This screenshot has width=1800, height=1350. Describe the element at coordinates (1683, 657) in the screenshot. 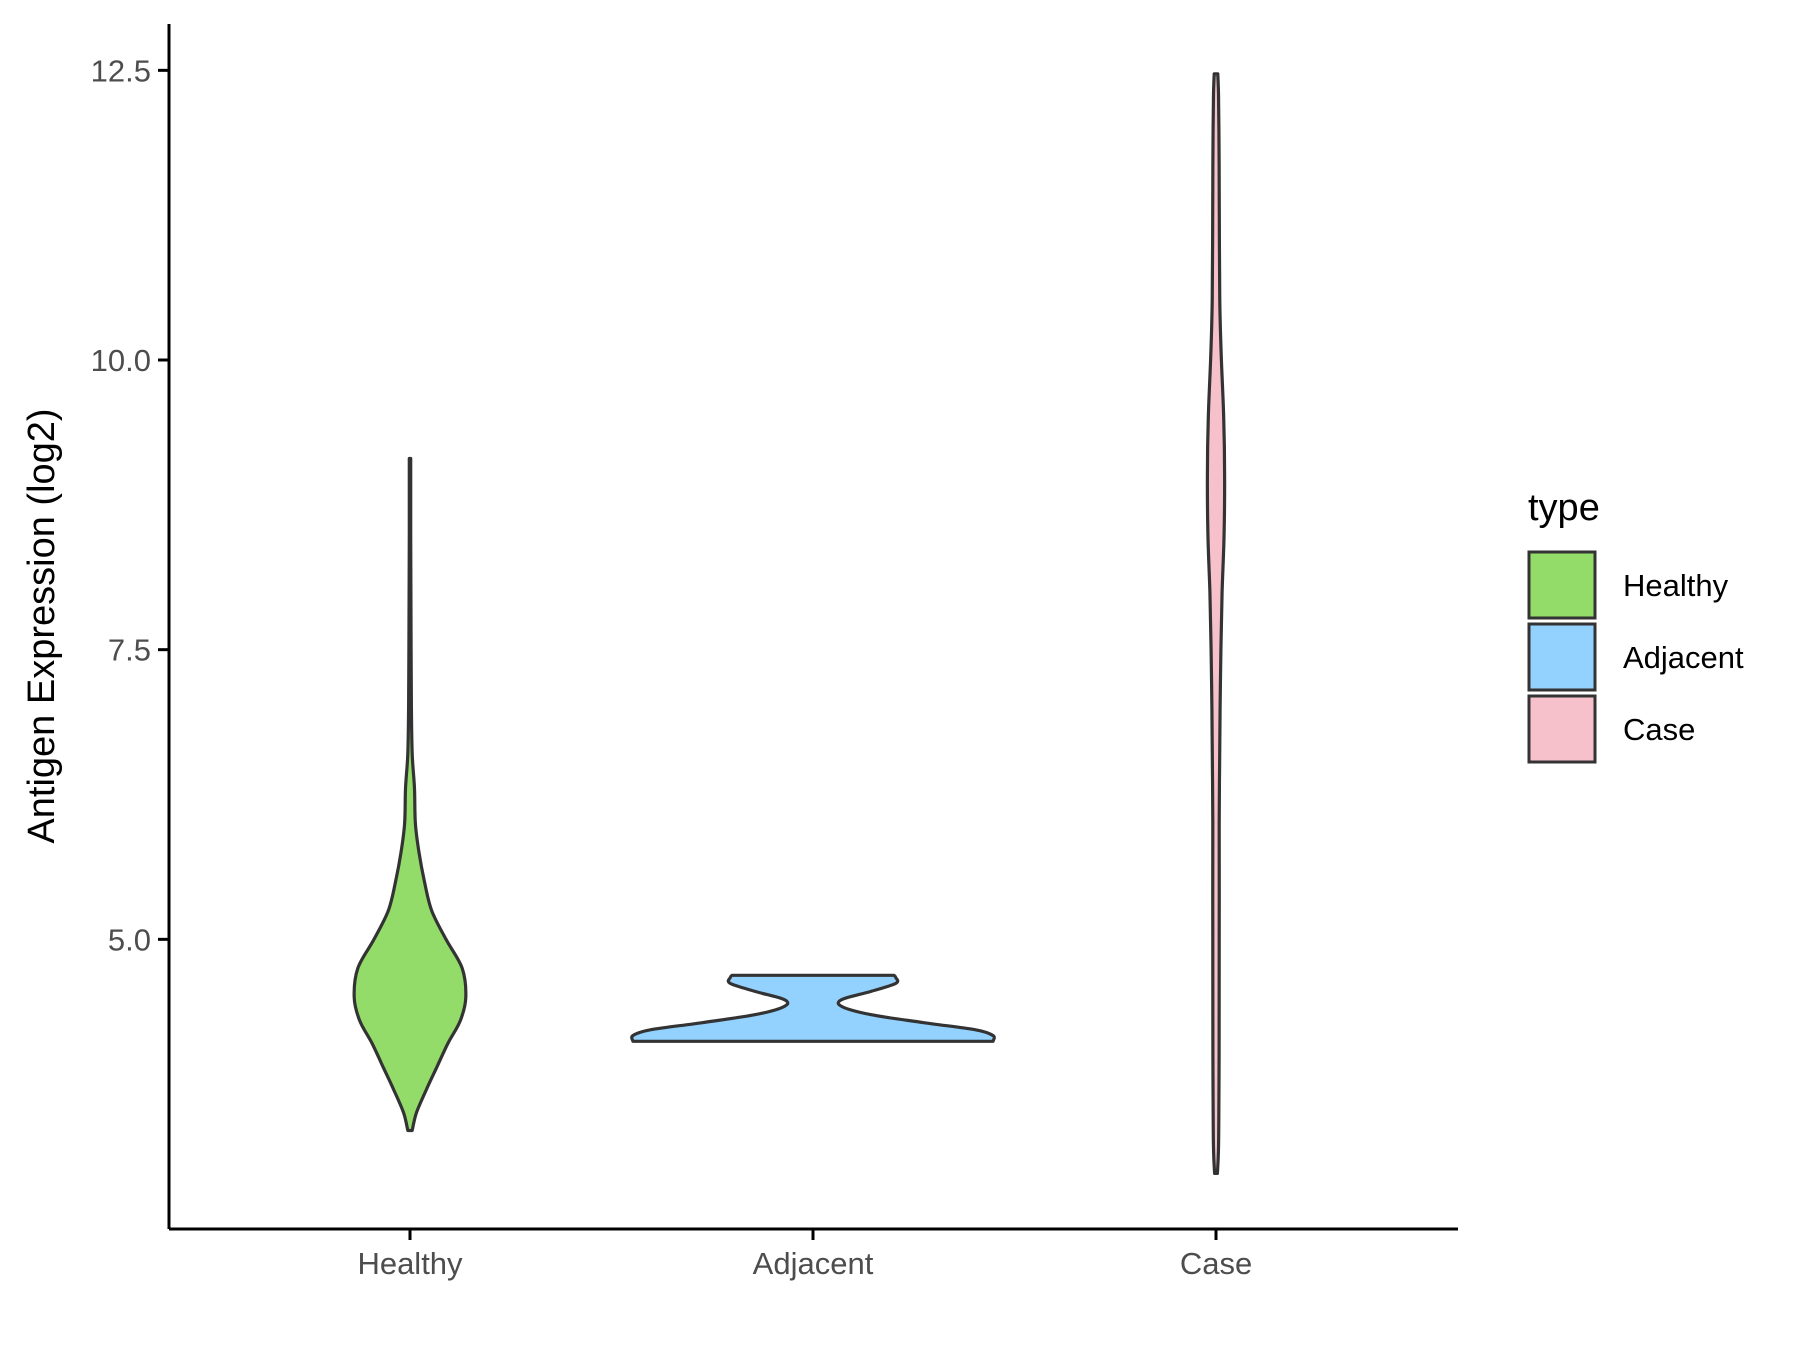

I see `legend-label-adjacent: Adjacent` at that location.